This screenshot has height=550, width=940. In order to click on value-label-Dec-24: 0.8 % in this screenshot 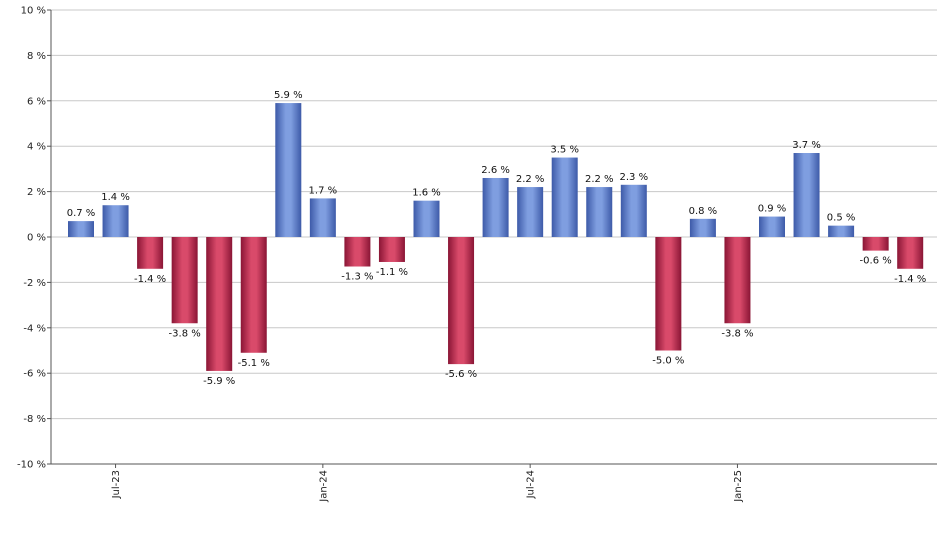, I will do `click(703, 211)`.